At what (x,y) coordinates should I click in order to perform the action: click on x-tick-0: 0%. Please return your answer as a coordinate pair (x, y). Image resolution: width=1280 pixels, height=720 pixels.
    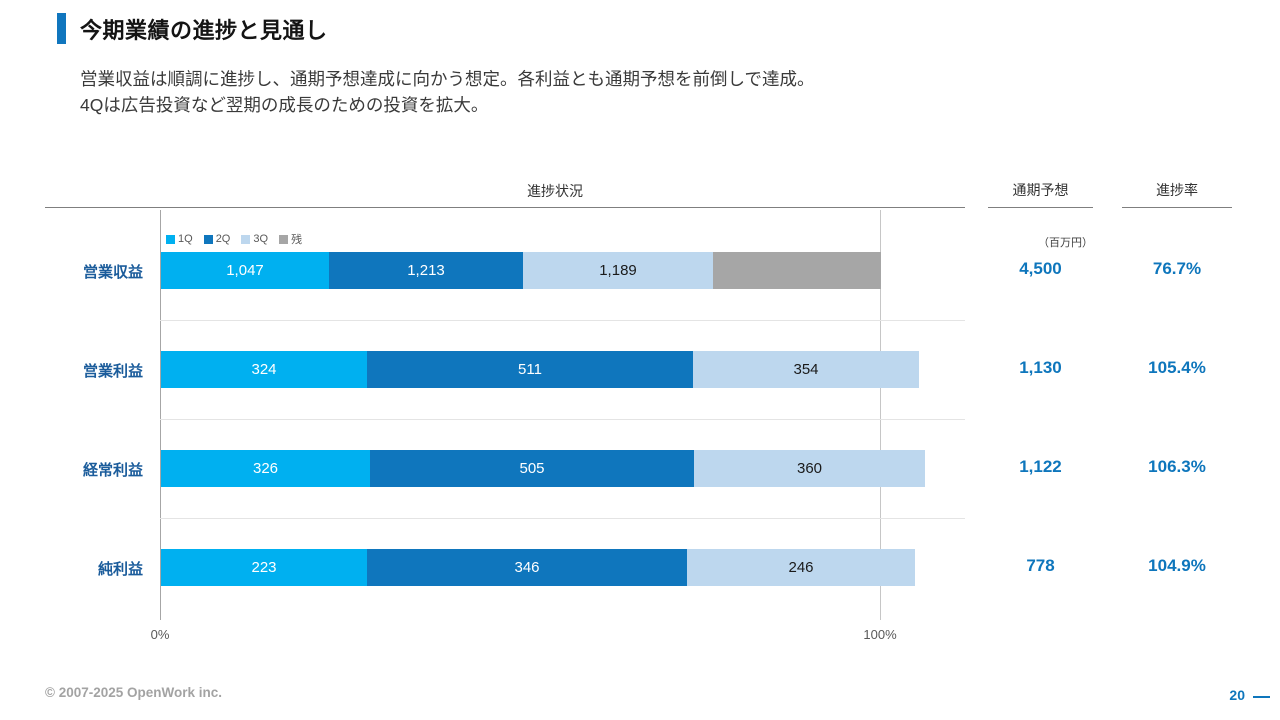
    Looking at the image, I should click on (160, 634).